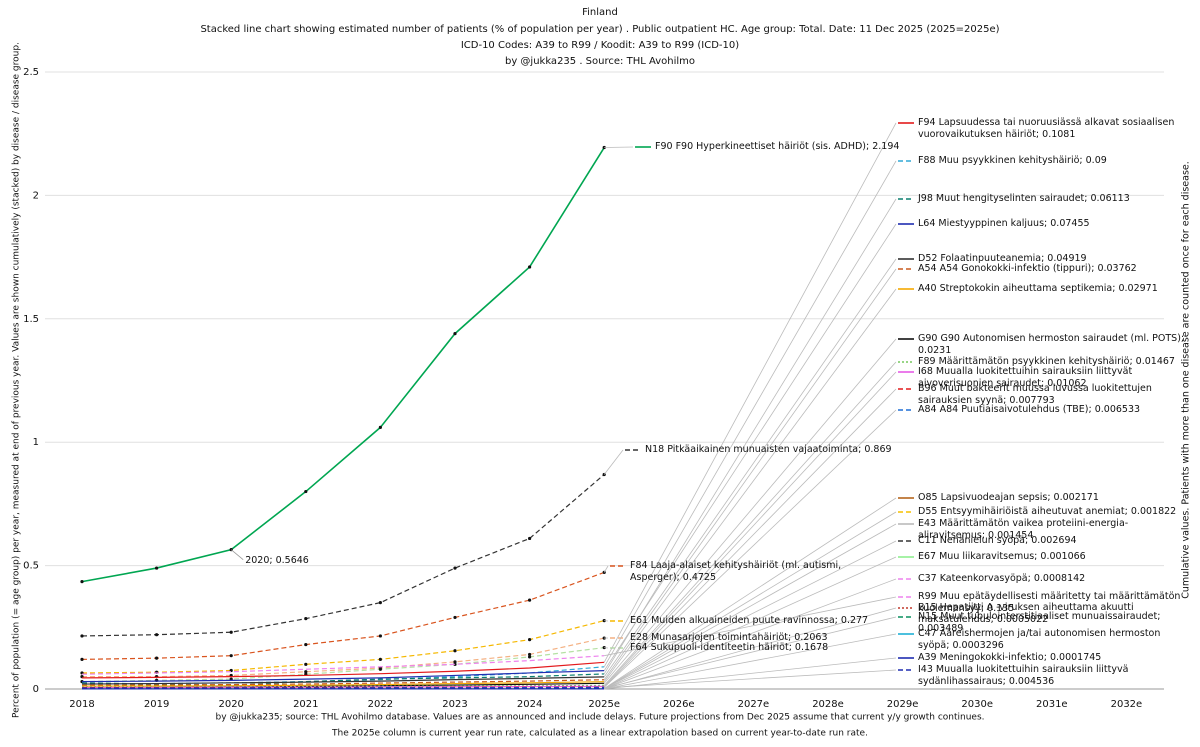 The image size is (1200, 747). Describe the element at coordinates (600, 61) in the screenshot. I see `chart-subtitle: by @jukka235 . Source: THL Avohilmo` at that location.